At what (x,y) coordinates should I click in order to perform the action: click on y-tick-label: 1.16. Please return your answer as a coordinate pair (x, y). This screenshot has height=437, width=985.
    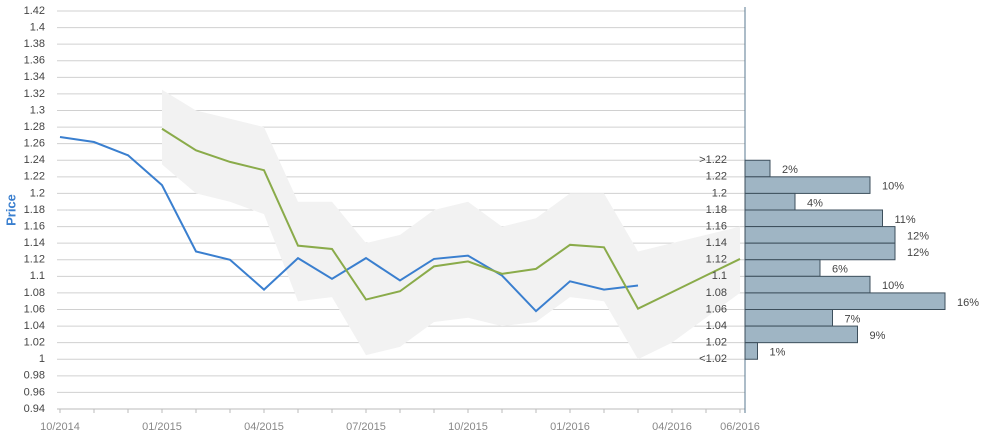
    Looking at the image, I should click on (34, 226).